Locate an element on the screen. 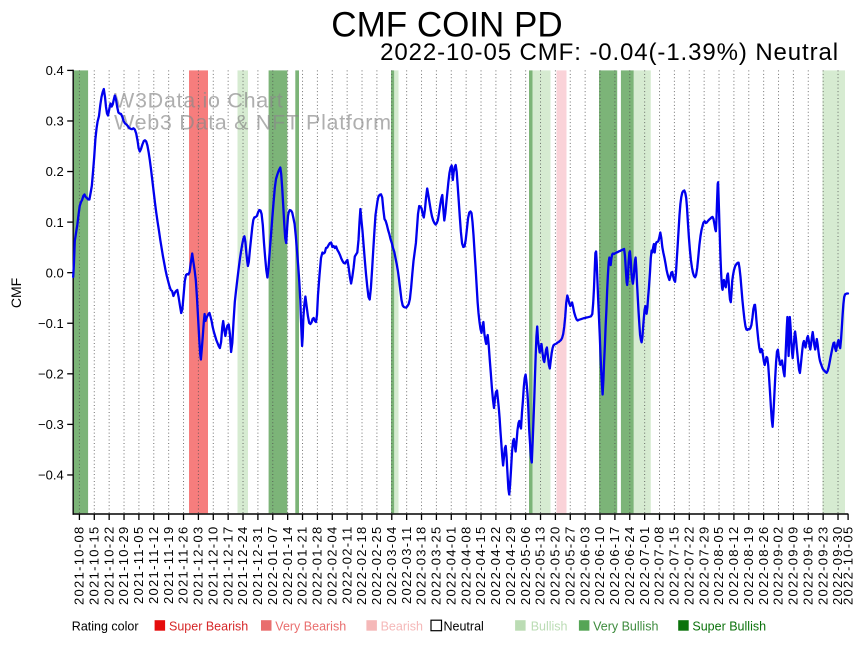  svg-text: 2022-07-15 is located at coordinates (674, 566).